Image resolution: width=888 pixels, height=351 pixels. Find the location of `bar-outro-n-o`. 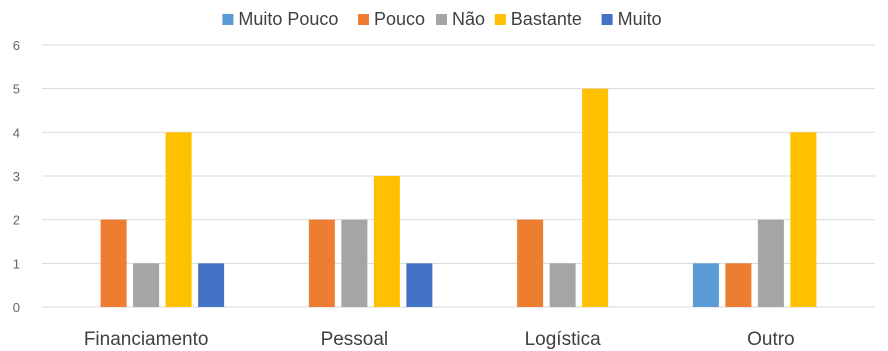

bar-outro-n-o is located at coordinates (770, 263).